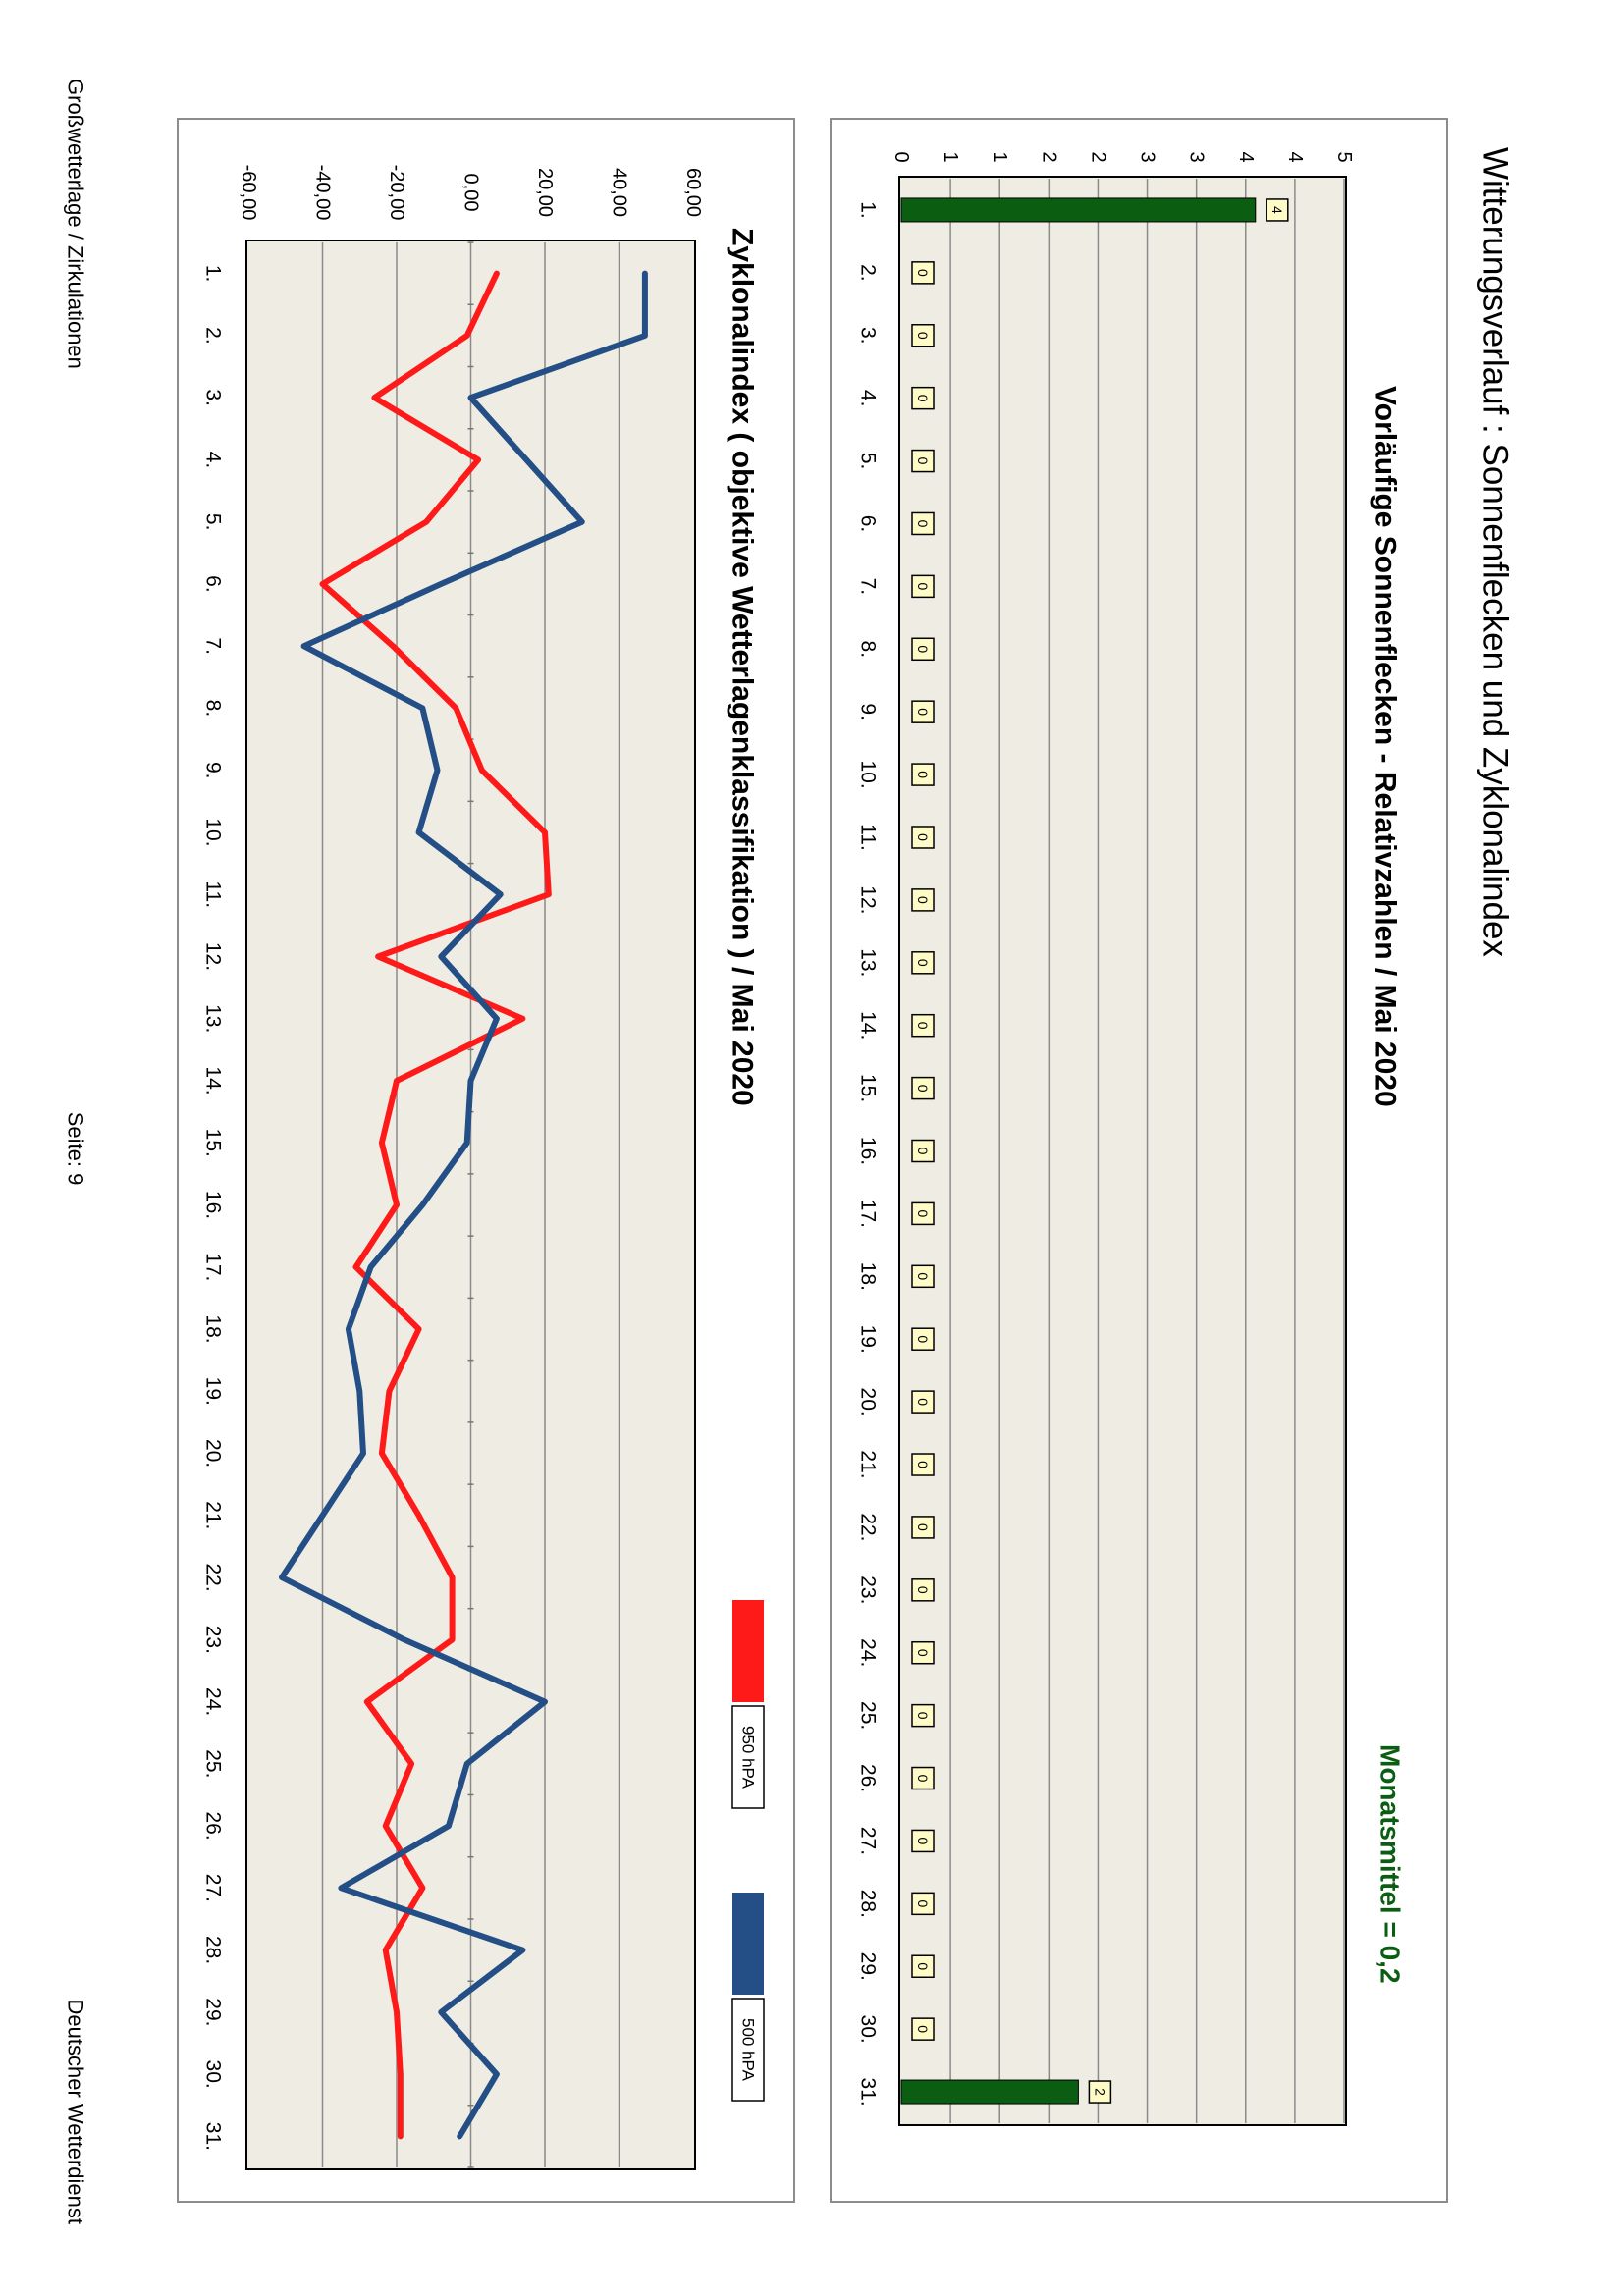 The height and width of the screenshot is (2296, 1618). Describe the element at coordinates (213, 1143) in the screenshot. I see `zyklonal-x-tick-label: 15.` at that location.